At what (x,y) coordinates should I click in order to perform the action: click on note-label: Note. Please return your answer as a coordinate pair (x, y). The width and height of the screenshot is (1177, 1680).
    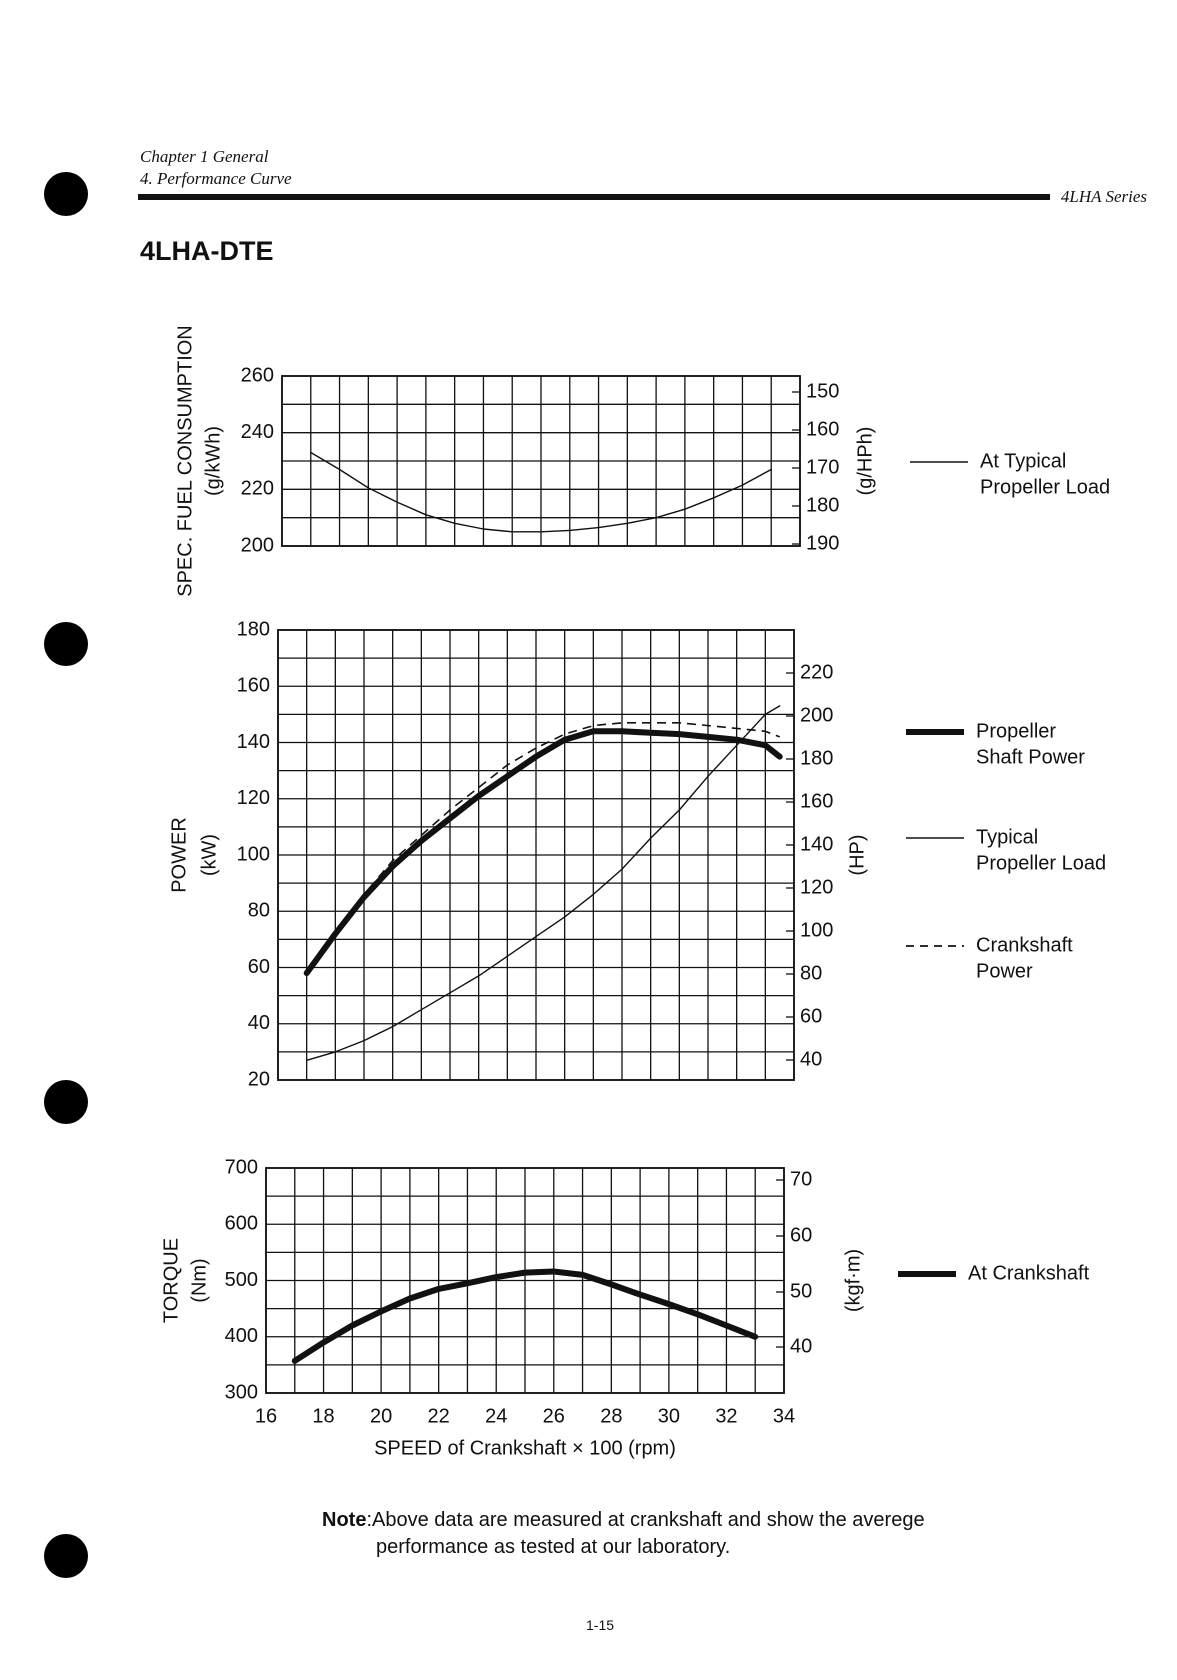
    Looking at the image, I should click on (344, 1520).